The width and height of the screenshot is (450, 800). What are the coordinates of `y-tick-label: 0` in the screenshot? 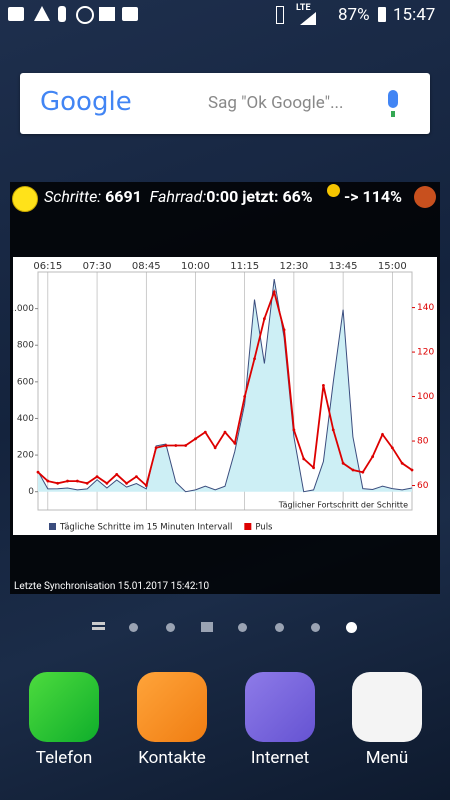 It's located at (31, 492).